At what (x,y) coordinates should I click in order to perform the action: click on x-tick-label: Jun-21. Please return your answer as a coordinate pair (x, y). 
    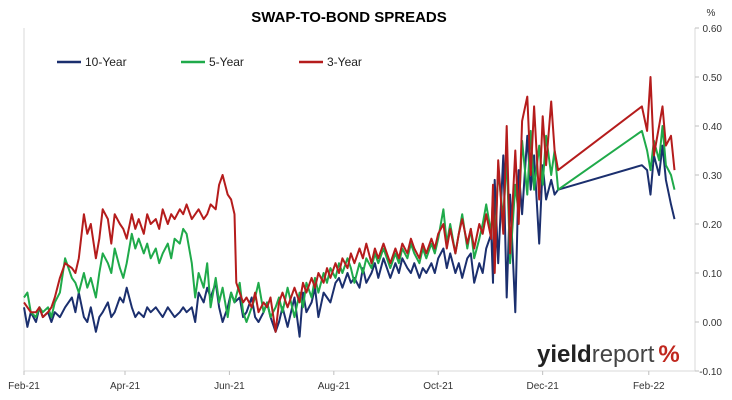
    Looking at the image, I should click on (229, 386).